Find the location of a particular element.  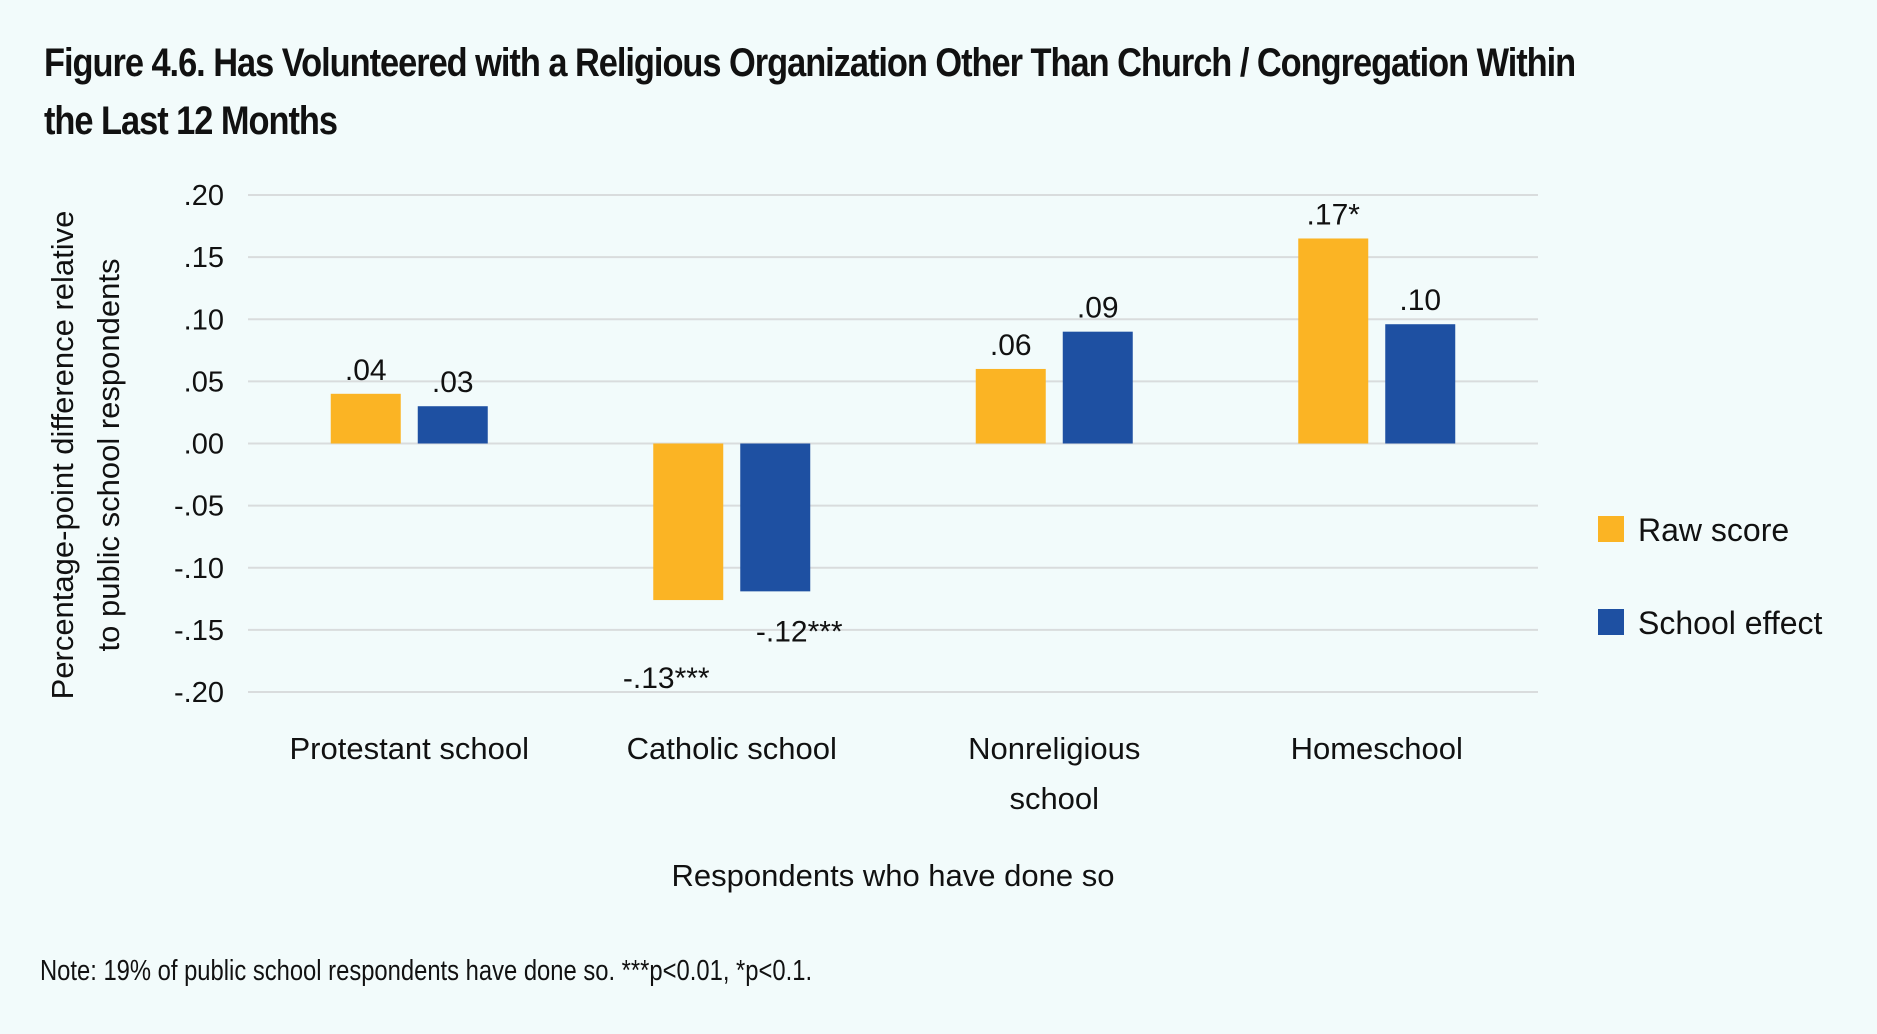

y-tick-label: -.10 is located at coordinates (199, 569).